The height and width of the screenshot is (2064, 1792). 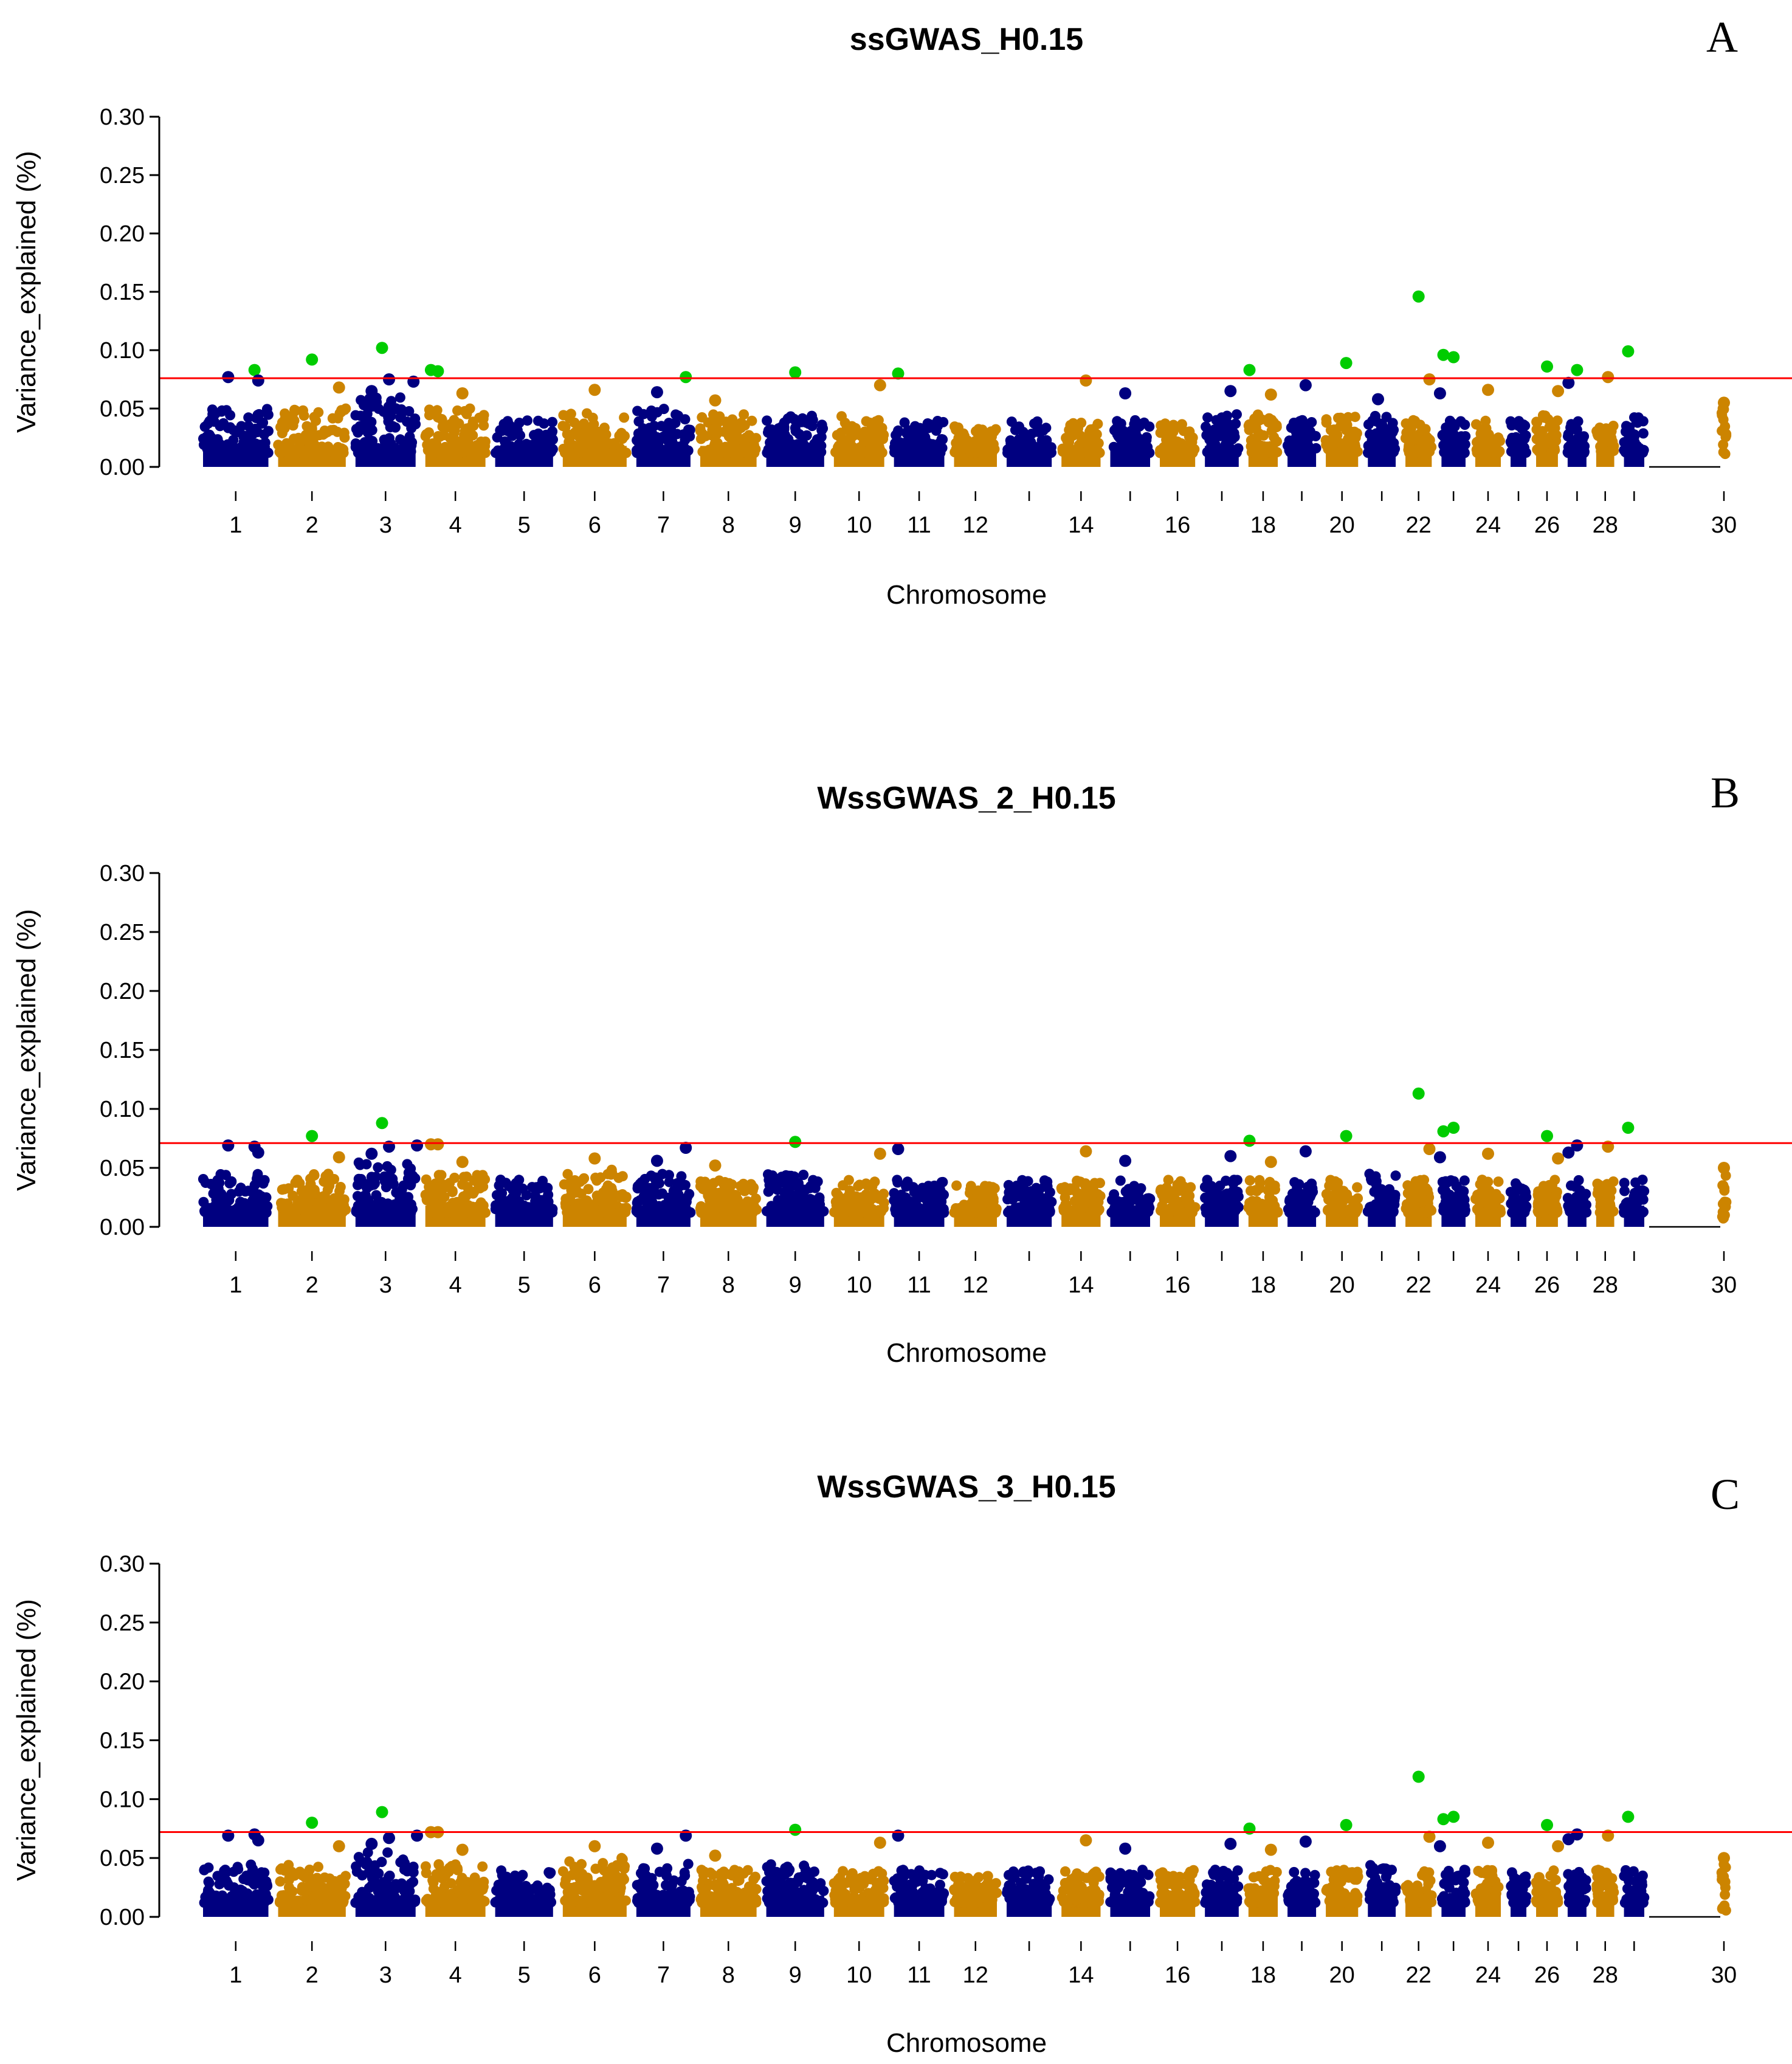 What do you see at coordinates (1488, 1285) in the screenshot?
I see `x-tick-label: 24` at bounding box center [1488, 1285].